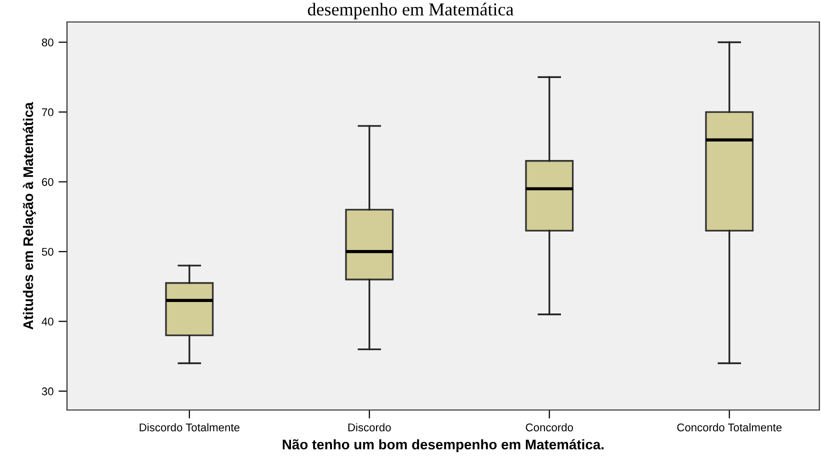  Describe the element at coordinates (48, 182) in the screenshot. I see `y-tick-label: 60` at that location.